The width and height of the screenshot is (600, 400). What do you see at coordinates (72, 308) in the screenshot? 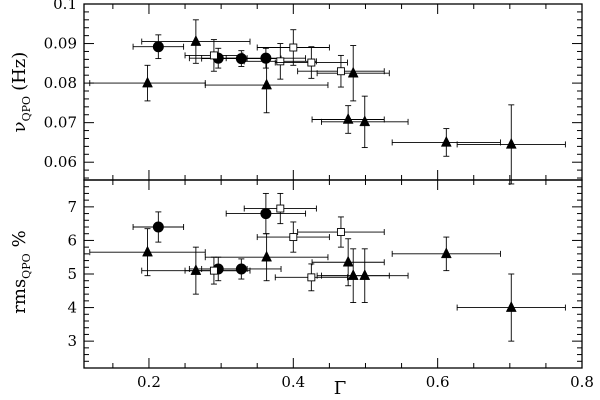
I see `y-tick-label-bottom: 4` at bounding box center [72, 308].